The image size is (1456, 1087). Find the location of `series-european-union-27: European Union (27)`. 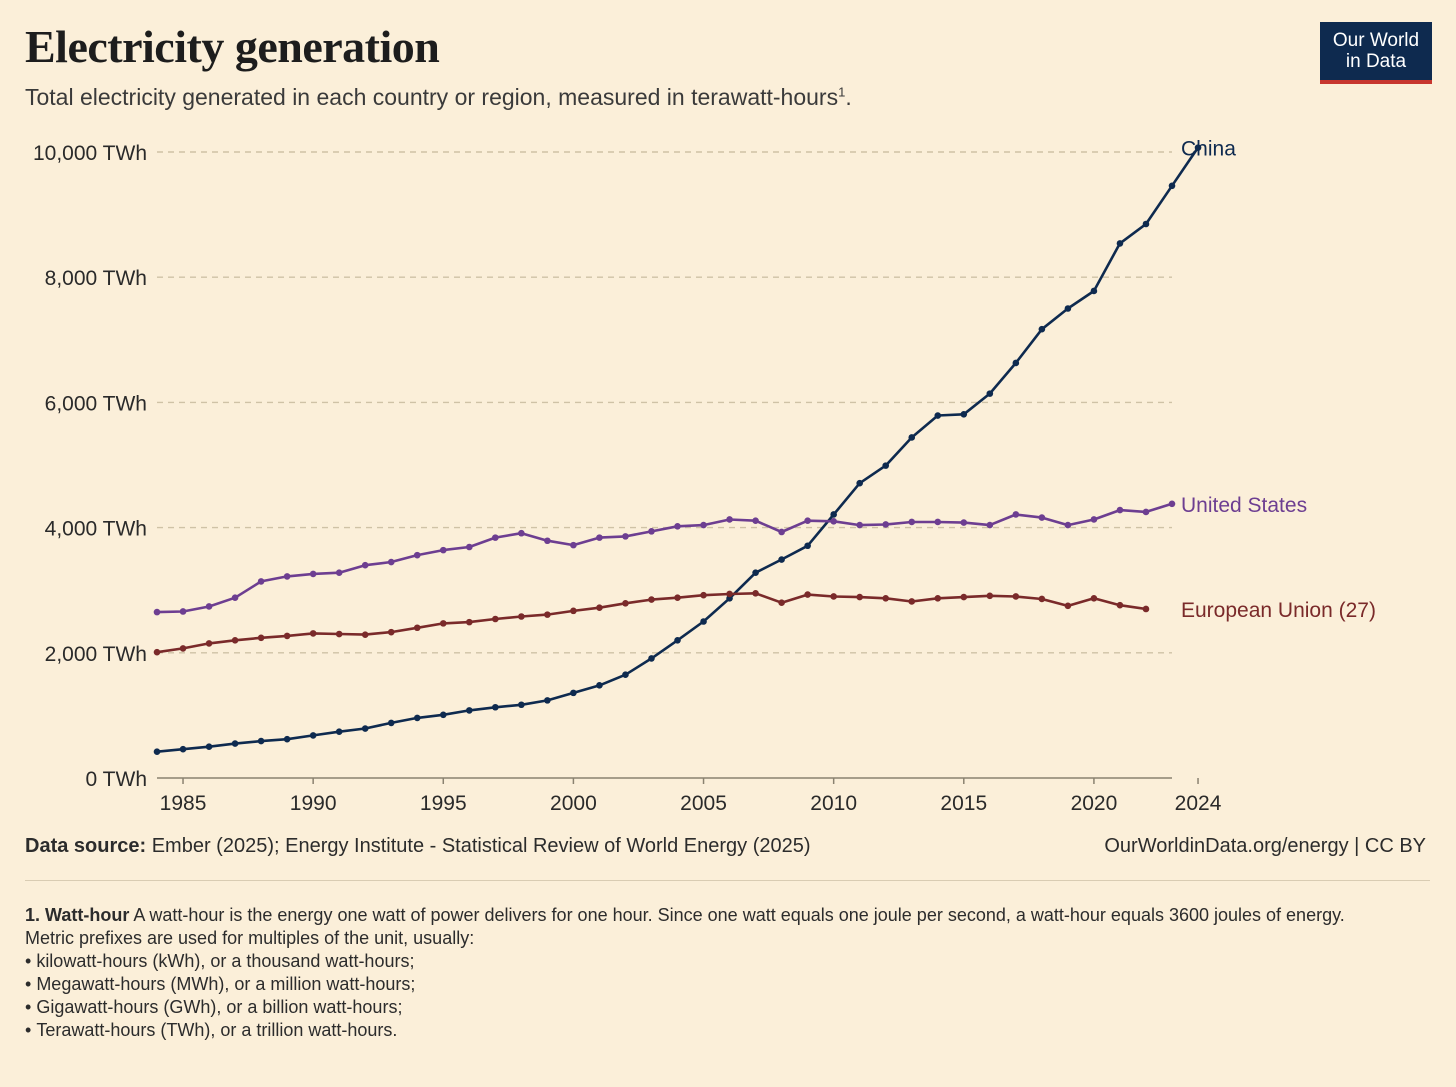

series-european-union-27: European Union (27) is located at coordinates (764, 623).